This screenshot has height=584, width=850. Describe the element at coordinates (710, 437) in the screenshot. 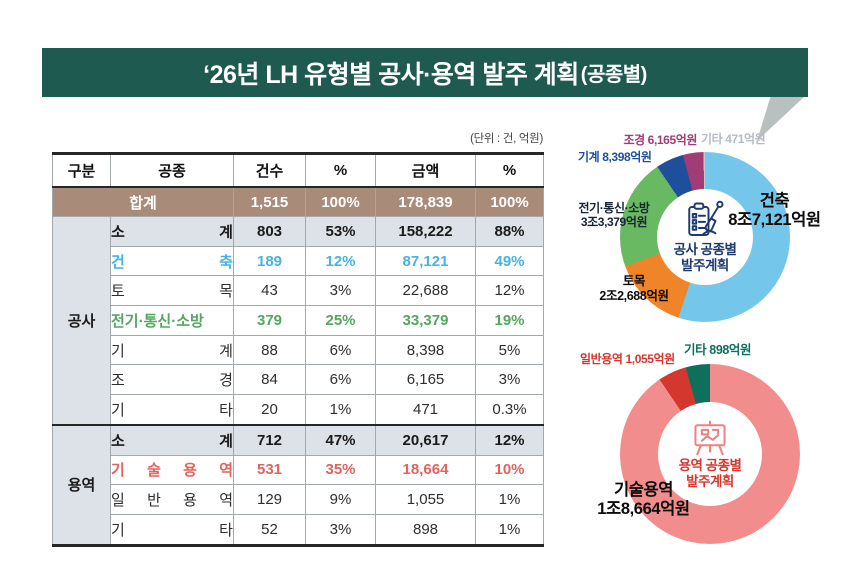

I see `presentation-easel-icon` at that location.